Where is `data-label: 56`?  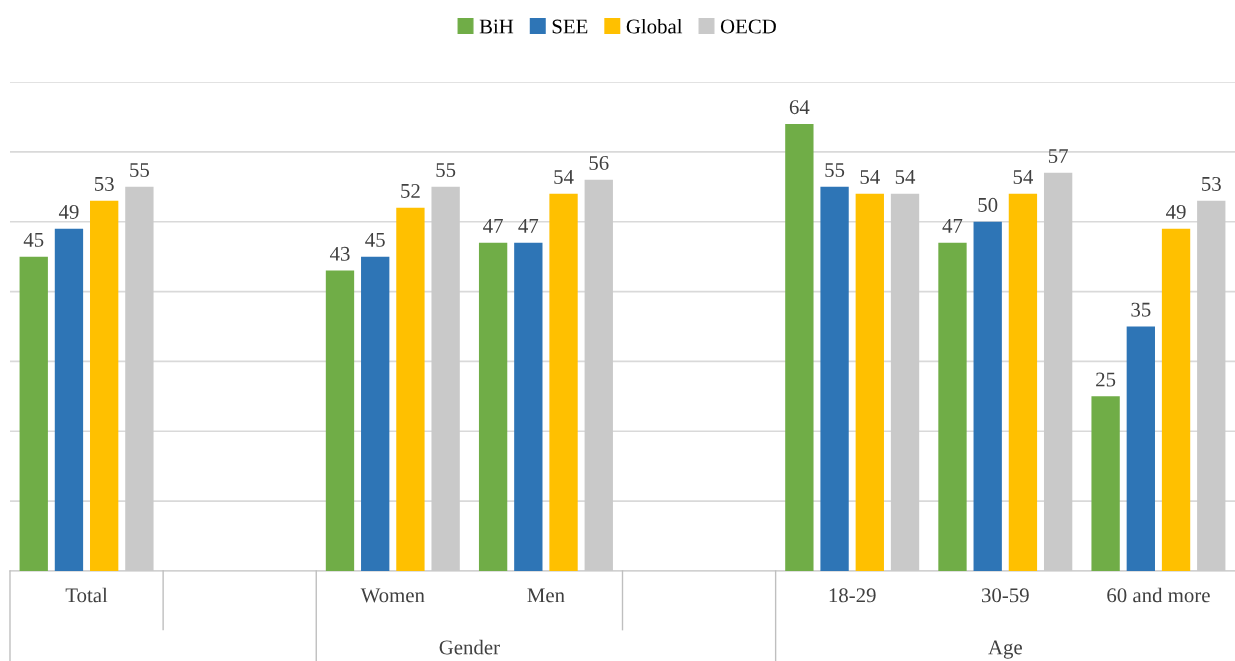
data-label: 56 is located at coordinates (599, 163).